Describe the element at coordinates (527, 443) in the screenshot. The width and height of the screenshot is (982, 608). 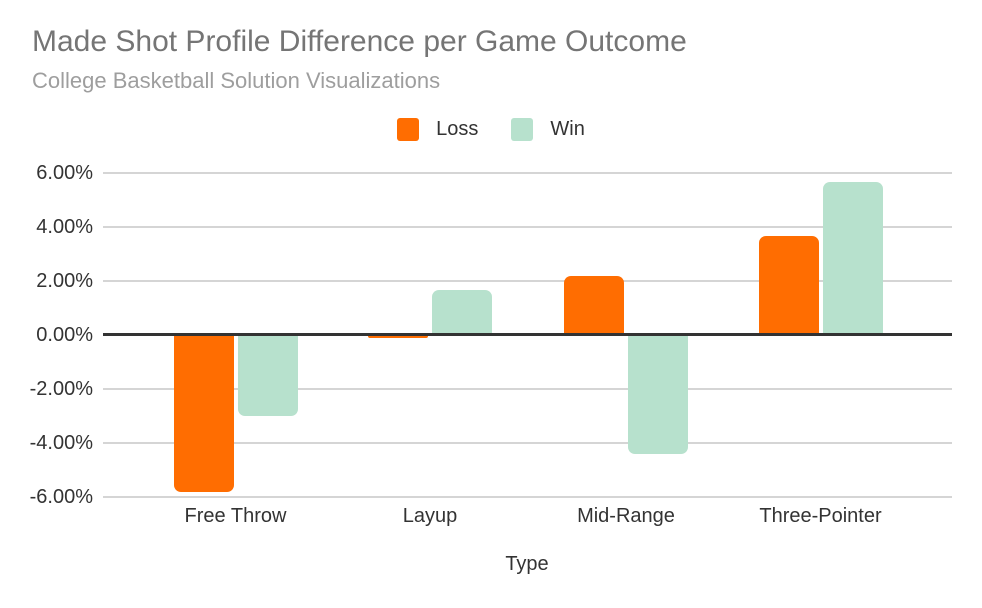
I see `gridline--4.00%` at that location.